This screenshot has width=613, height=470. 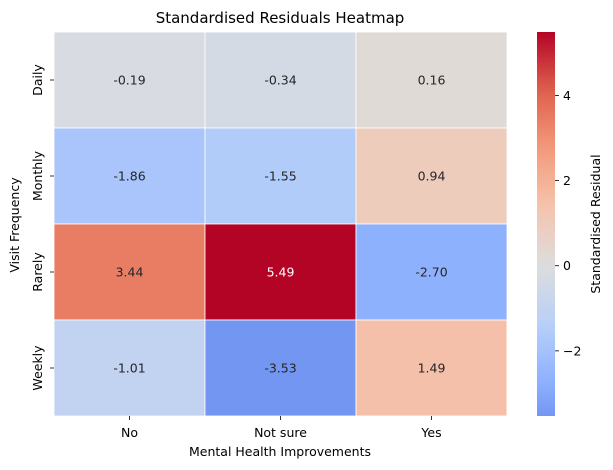 What do you see at coordinates (567, 180) in the screenshot?
I see `colorbar-tick-label: 2` at bounding box center [567, 180].